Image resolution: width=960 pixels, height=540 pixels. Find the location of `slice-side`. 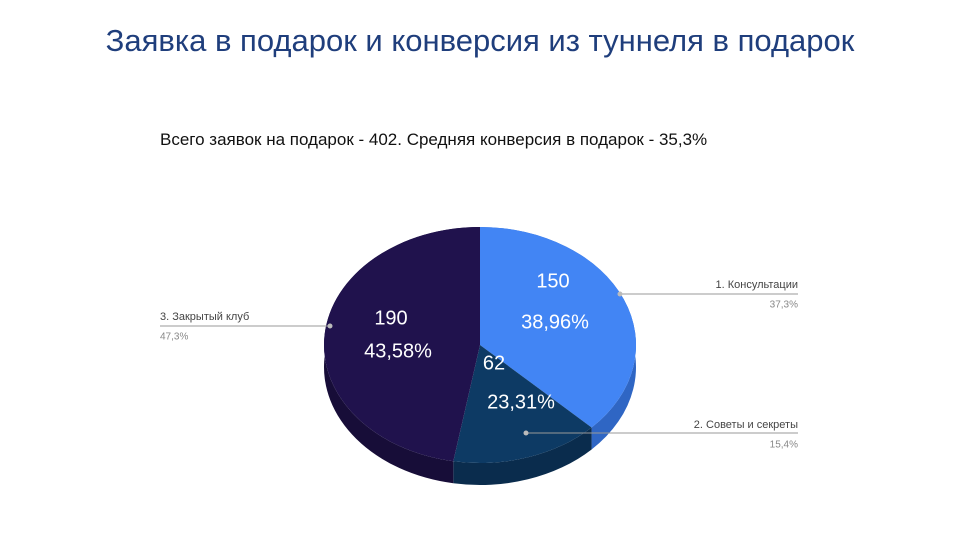

slice-side is located at coordinates (522, 456).